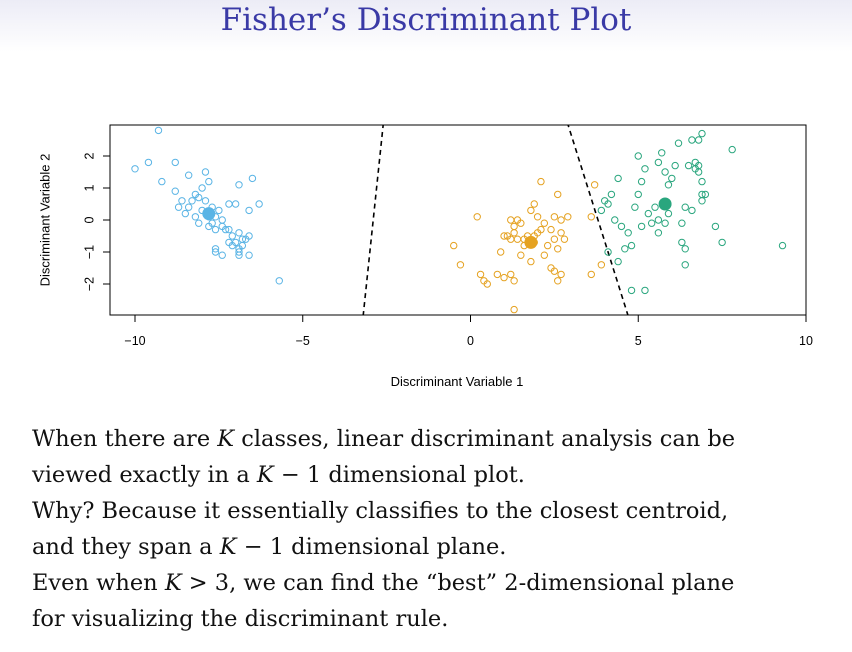  I want to click on x-tick-label: −10, so click(134, 341).